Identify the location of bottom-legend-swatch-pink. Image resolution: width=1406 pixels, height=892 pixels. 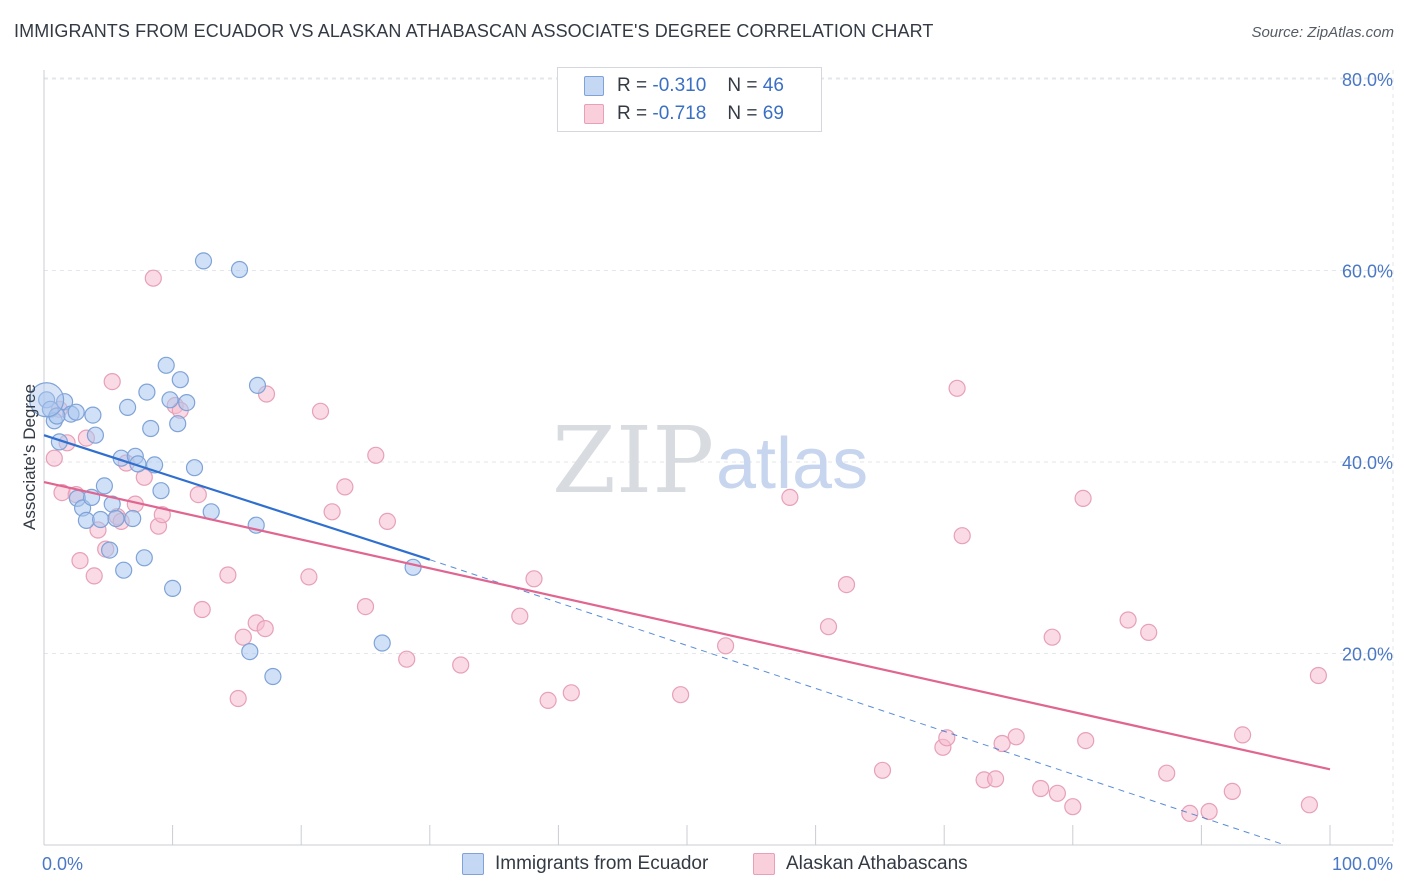
(764, 864).